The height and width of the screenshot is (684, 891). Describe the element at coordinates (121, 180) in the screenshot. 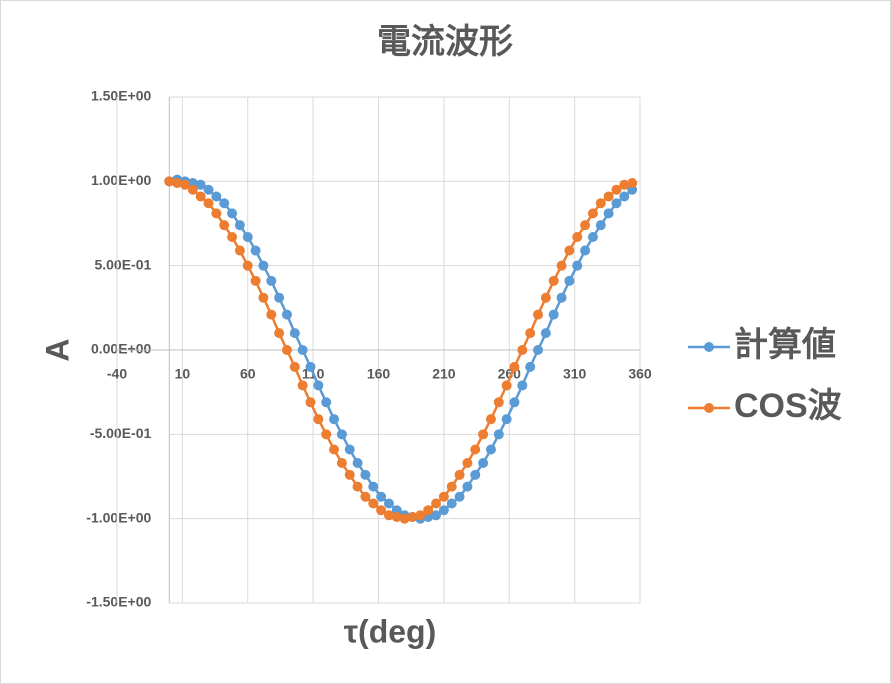

I see `y-tick-label: 1.00E+00` at that location.